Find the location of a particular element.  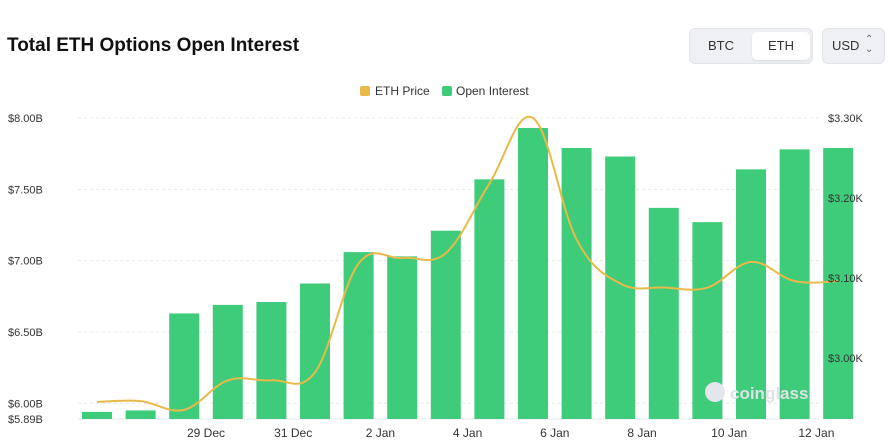

left-axis: $8.00B $7.50B $7.00B $6.50B $6.00B $5.89B is located at coordinates (25, 269).